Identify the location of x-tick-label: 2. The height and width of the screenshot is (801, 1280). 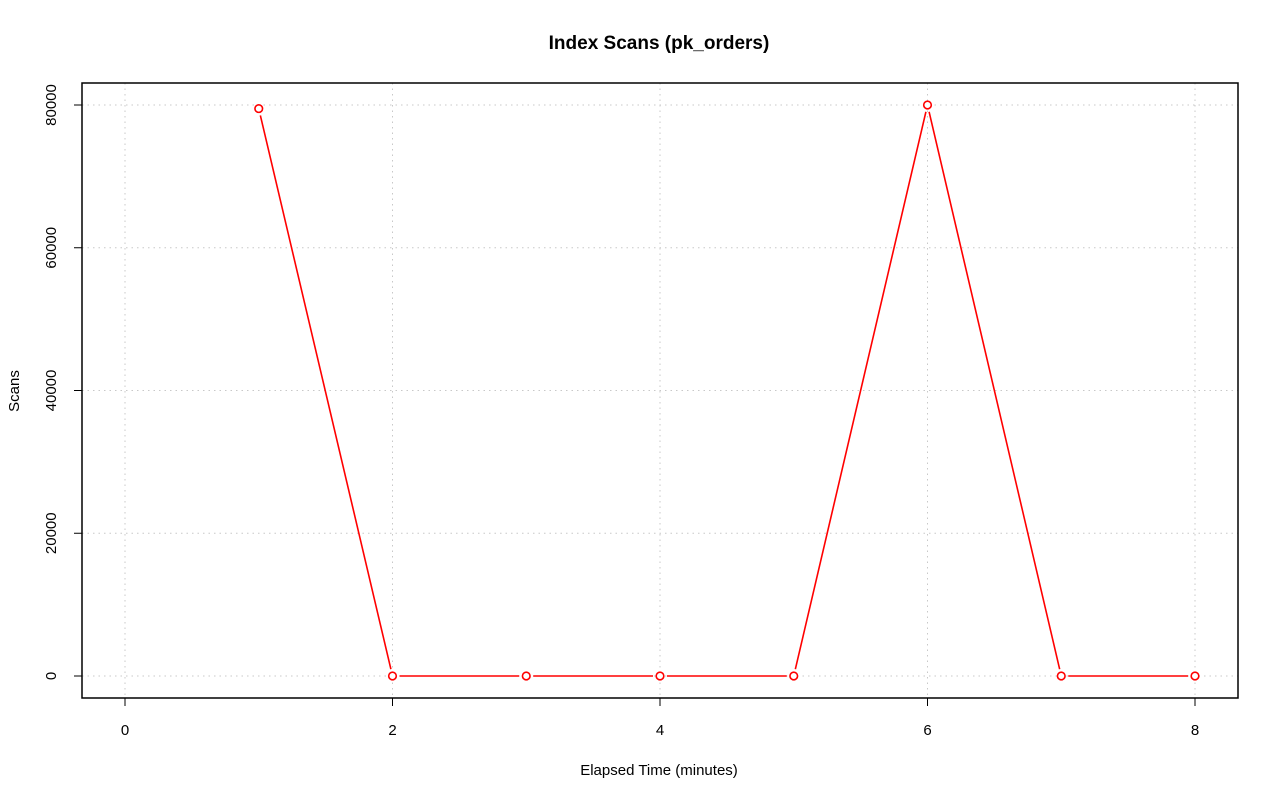
(392, 730).